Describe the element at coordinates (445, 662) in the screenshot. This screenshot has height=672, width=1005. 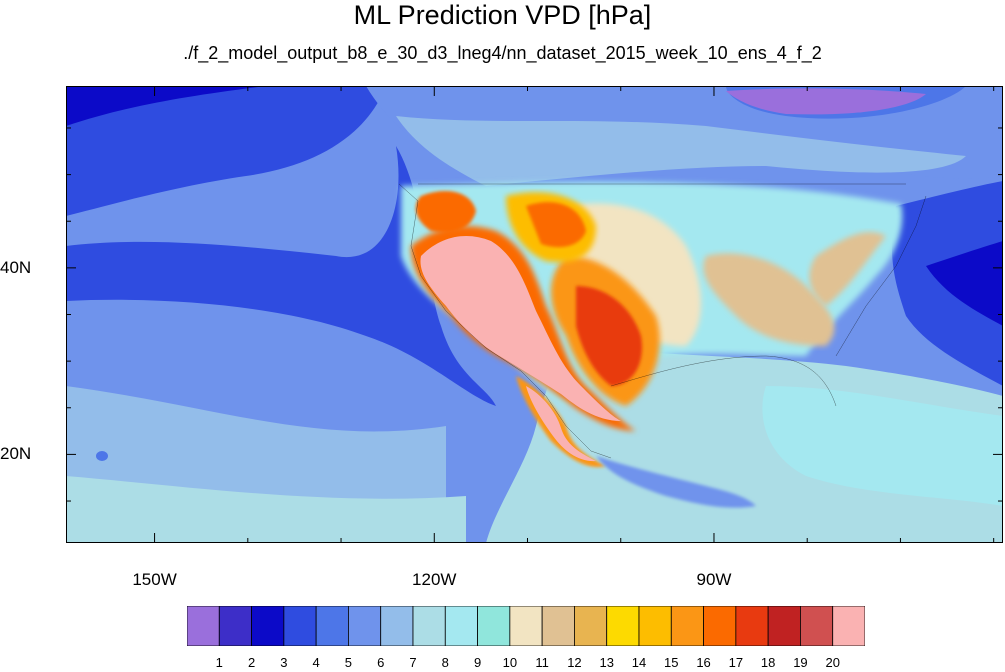
I see `colorbar-label: 8` at that location.